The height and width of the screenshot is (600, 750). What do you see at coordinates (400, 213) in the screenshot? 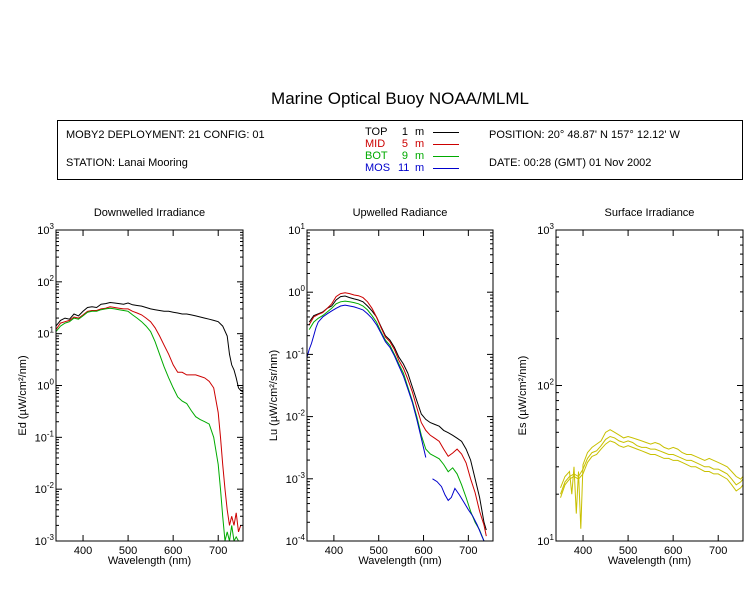
I see `chart-title: Upwelled Radiance` at bounding box center [400, 213].